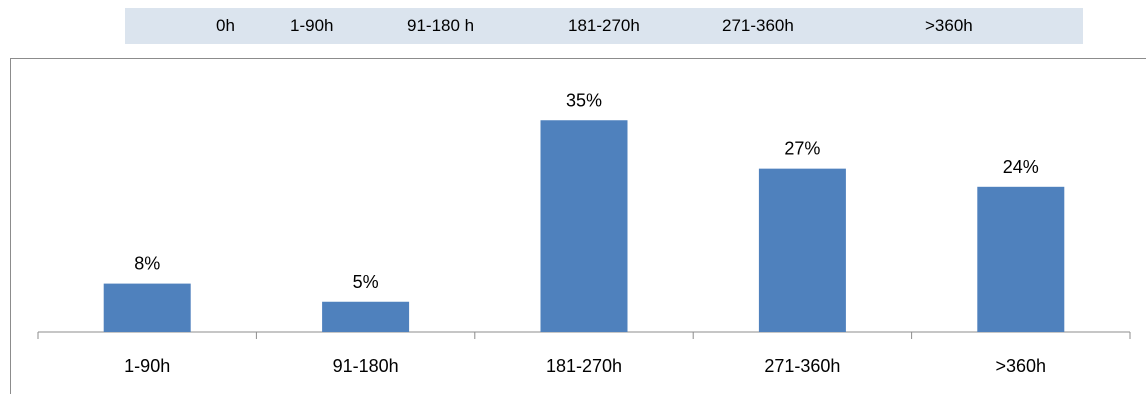  What do you see at coordinates (147, 366) in the screenshot?
I see `x-tick-label-0: 1-90h` at bounding box center [147, 366].